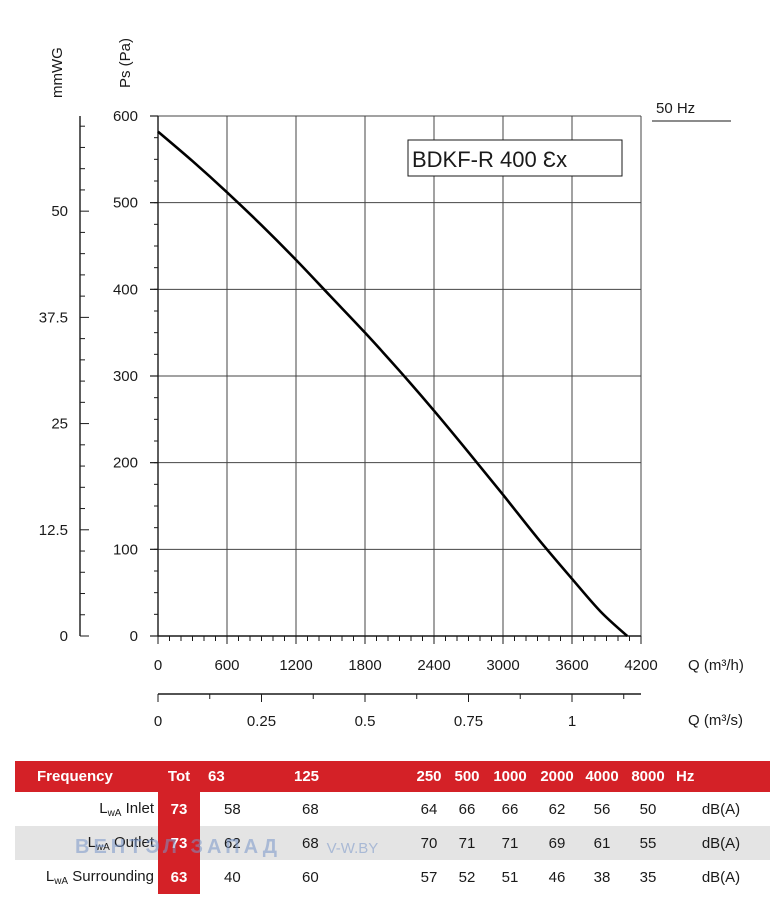  I want to click on m3s-tick-label: 0.25, so click(261, 721).